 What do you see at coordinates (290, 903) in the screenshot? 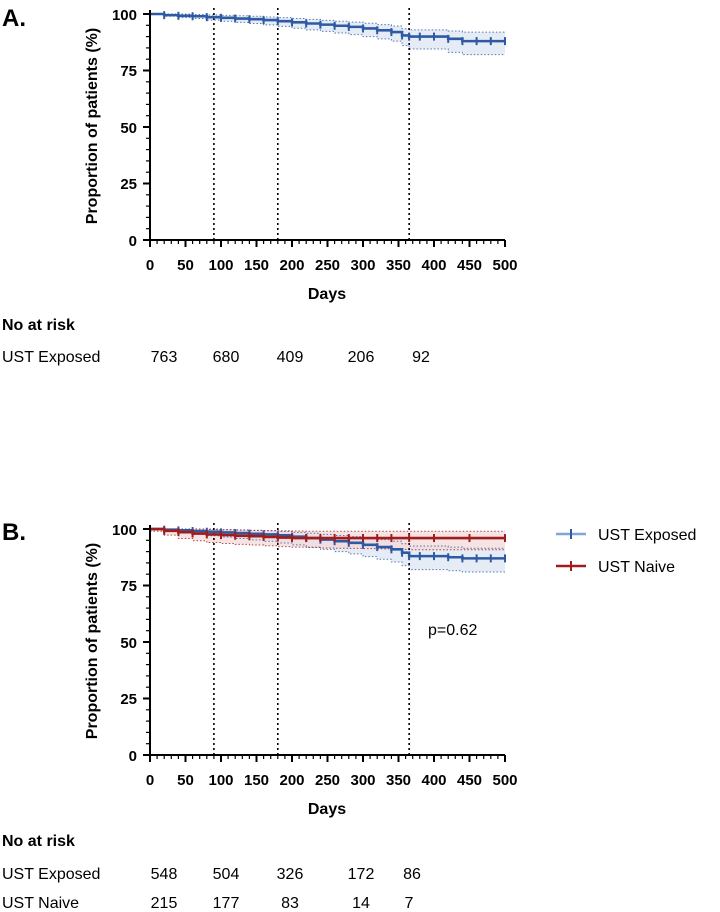
I see `panel-b-risk-value: 83` at bounding box center [290, 903].